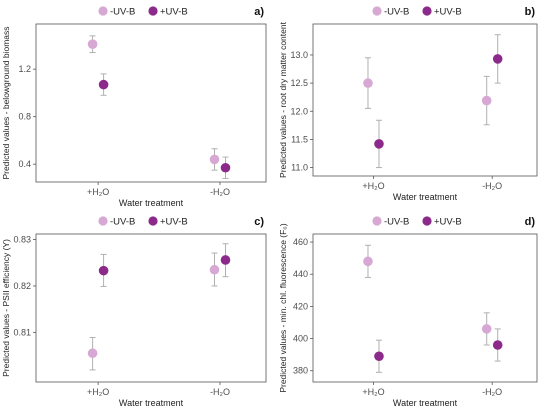  Describe the element at coordinates (259, 222) in the screenshot. I see `panel-label: c)` at that location.